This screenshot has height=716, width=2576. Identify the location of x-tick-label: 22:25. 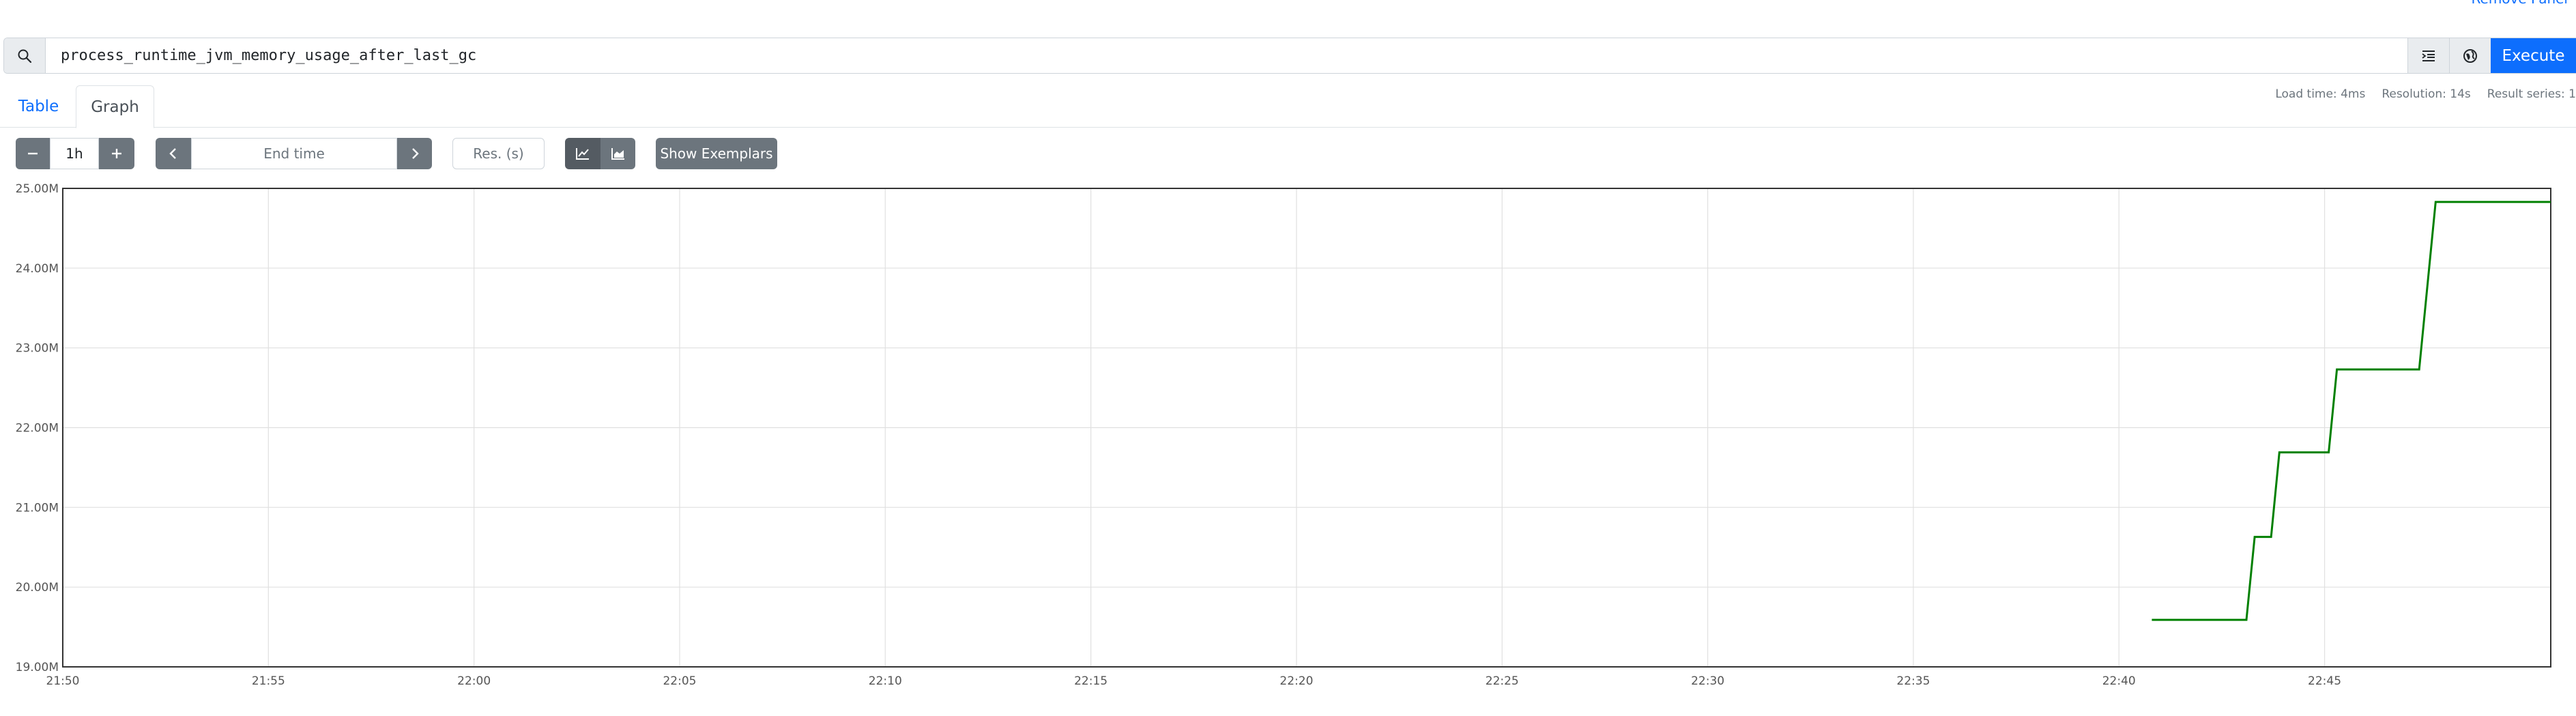
(1502, 681).